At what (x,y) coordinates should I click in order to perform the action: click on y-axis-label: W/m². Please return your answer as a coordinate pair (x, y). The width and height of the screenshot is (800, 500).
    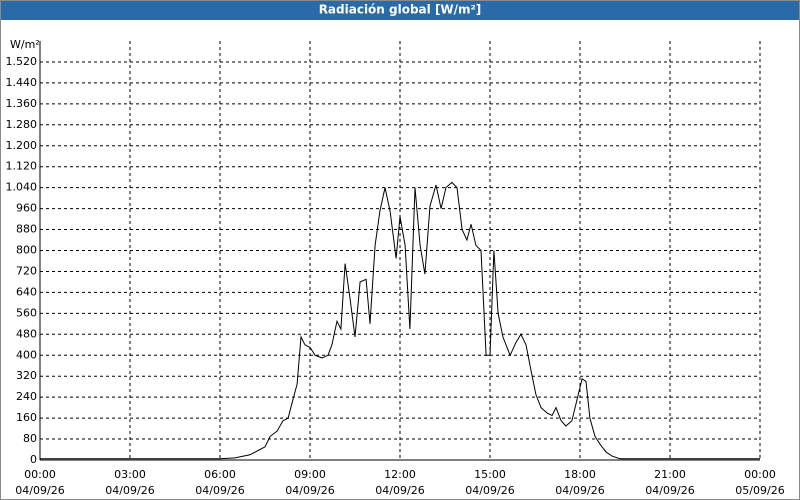
    Looking at the image, I should click on (25, 44).